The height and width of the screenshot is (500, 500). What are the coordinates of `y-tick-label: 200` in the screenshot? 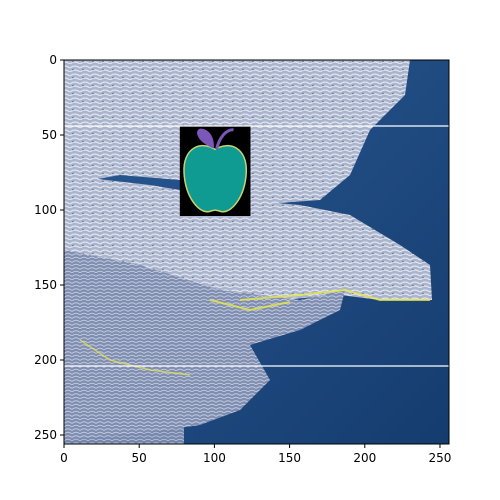 It's located at (45, 360).